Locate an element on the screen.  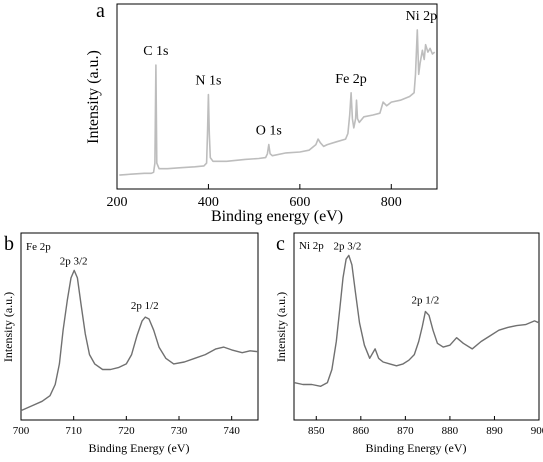
panel-a-peak-label-4: Ni 2p is located at coordinates (422, 16).